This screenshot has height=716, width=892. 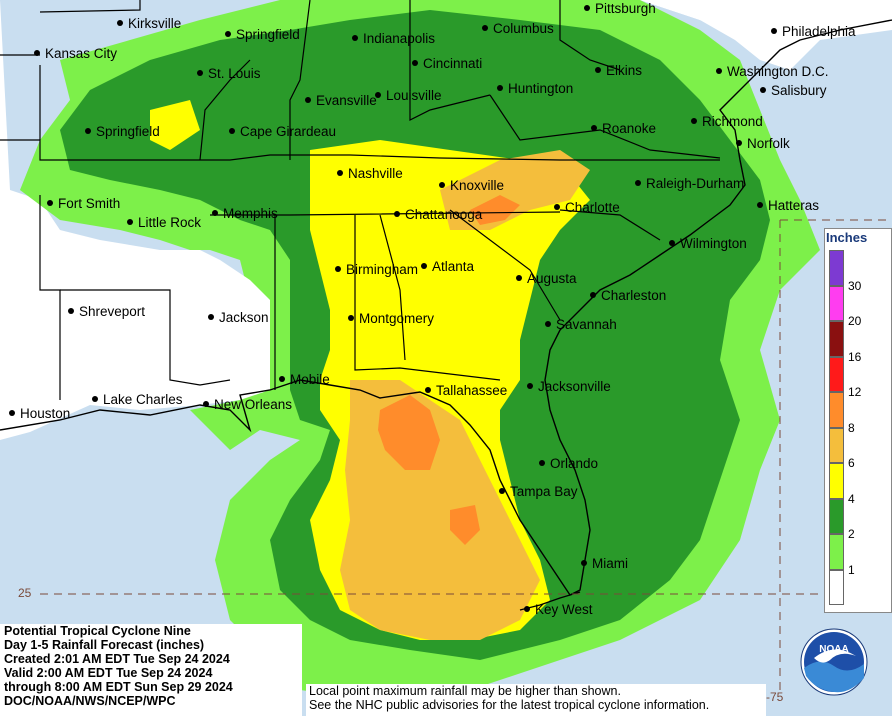 What do you see at coordinates (447, 267) in the screenshot?
I see `city-atlanta: Atlanta` at bounding box center [447, 267].